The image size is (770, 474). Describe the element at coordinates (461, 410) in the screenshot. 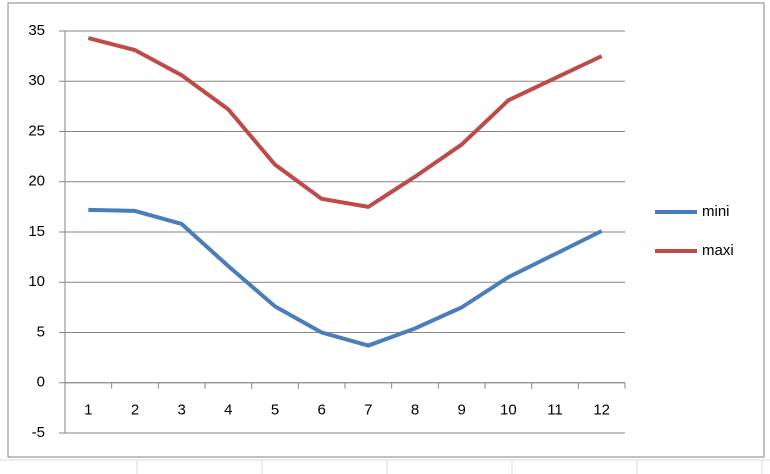

I see `x-tick-label: 9` at that location.